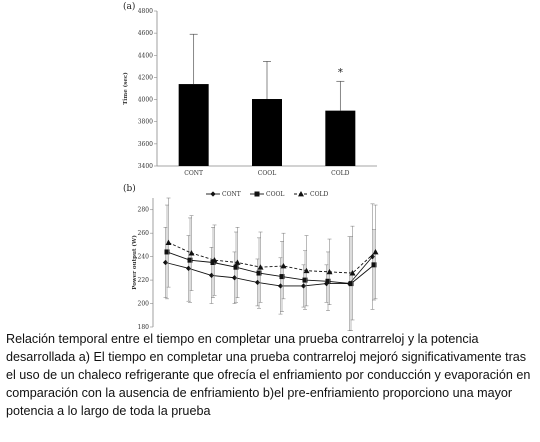 The height and width of the screenshot is (442, 540). What do you see at coordinates (340, 138) in the screenshot?
I see `bar-cold` at bounding box center [340, 138].